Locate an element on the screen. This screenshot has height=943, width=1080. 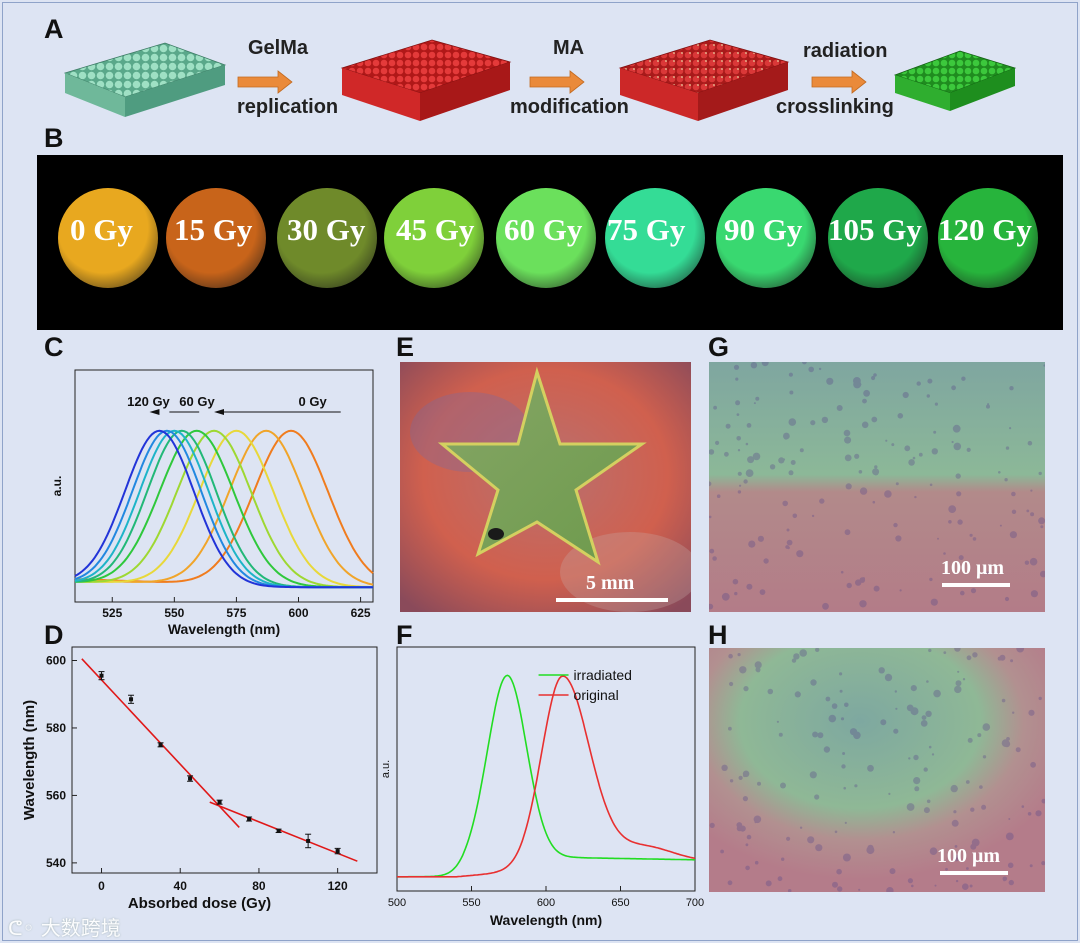
micrograph-g-image is located at coordinates (877, 487).